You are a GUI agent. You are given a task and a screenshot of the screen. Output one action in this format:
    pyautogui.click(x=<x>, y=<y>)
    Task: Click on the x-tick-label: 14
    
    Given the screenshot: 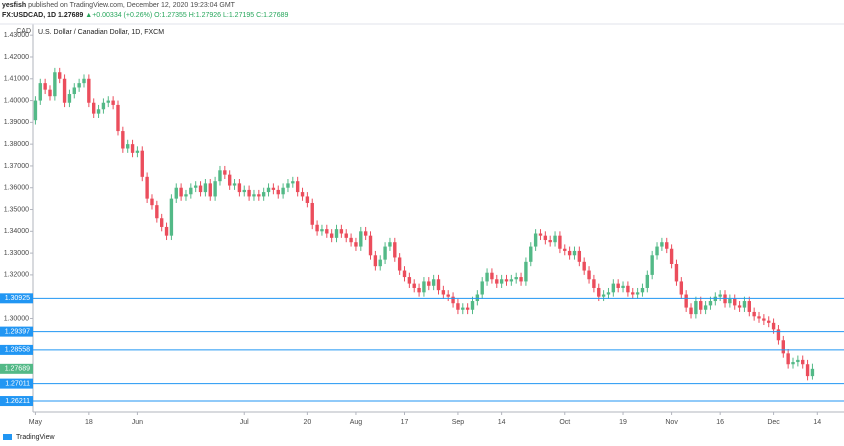 What is the action you would take?
    pyautogui.click(x=817, y=422)
    